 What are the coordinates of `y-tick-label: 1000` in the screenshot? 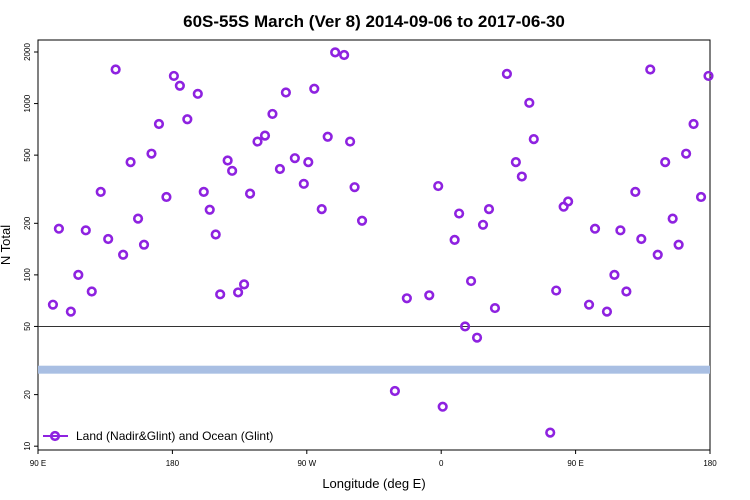 It's located at (27, 103).